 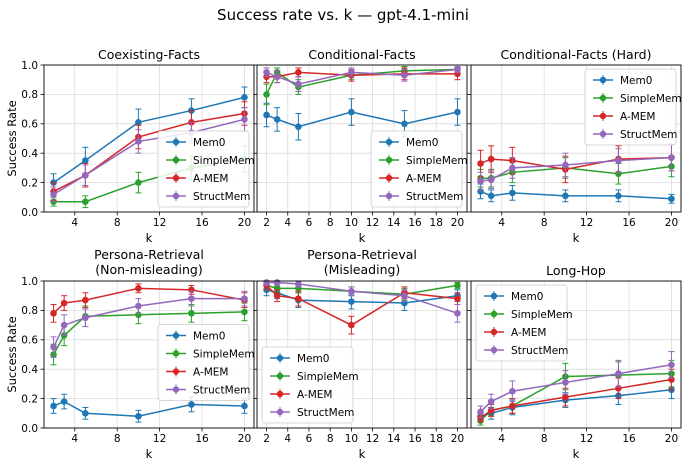 What do you see at coordinates (343, 15) in the screenshot?
I see `figure-title: Success rate vs. k — gpt-4.1-mini` at bounding box center [343, 15].